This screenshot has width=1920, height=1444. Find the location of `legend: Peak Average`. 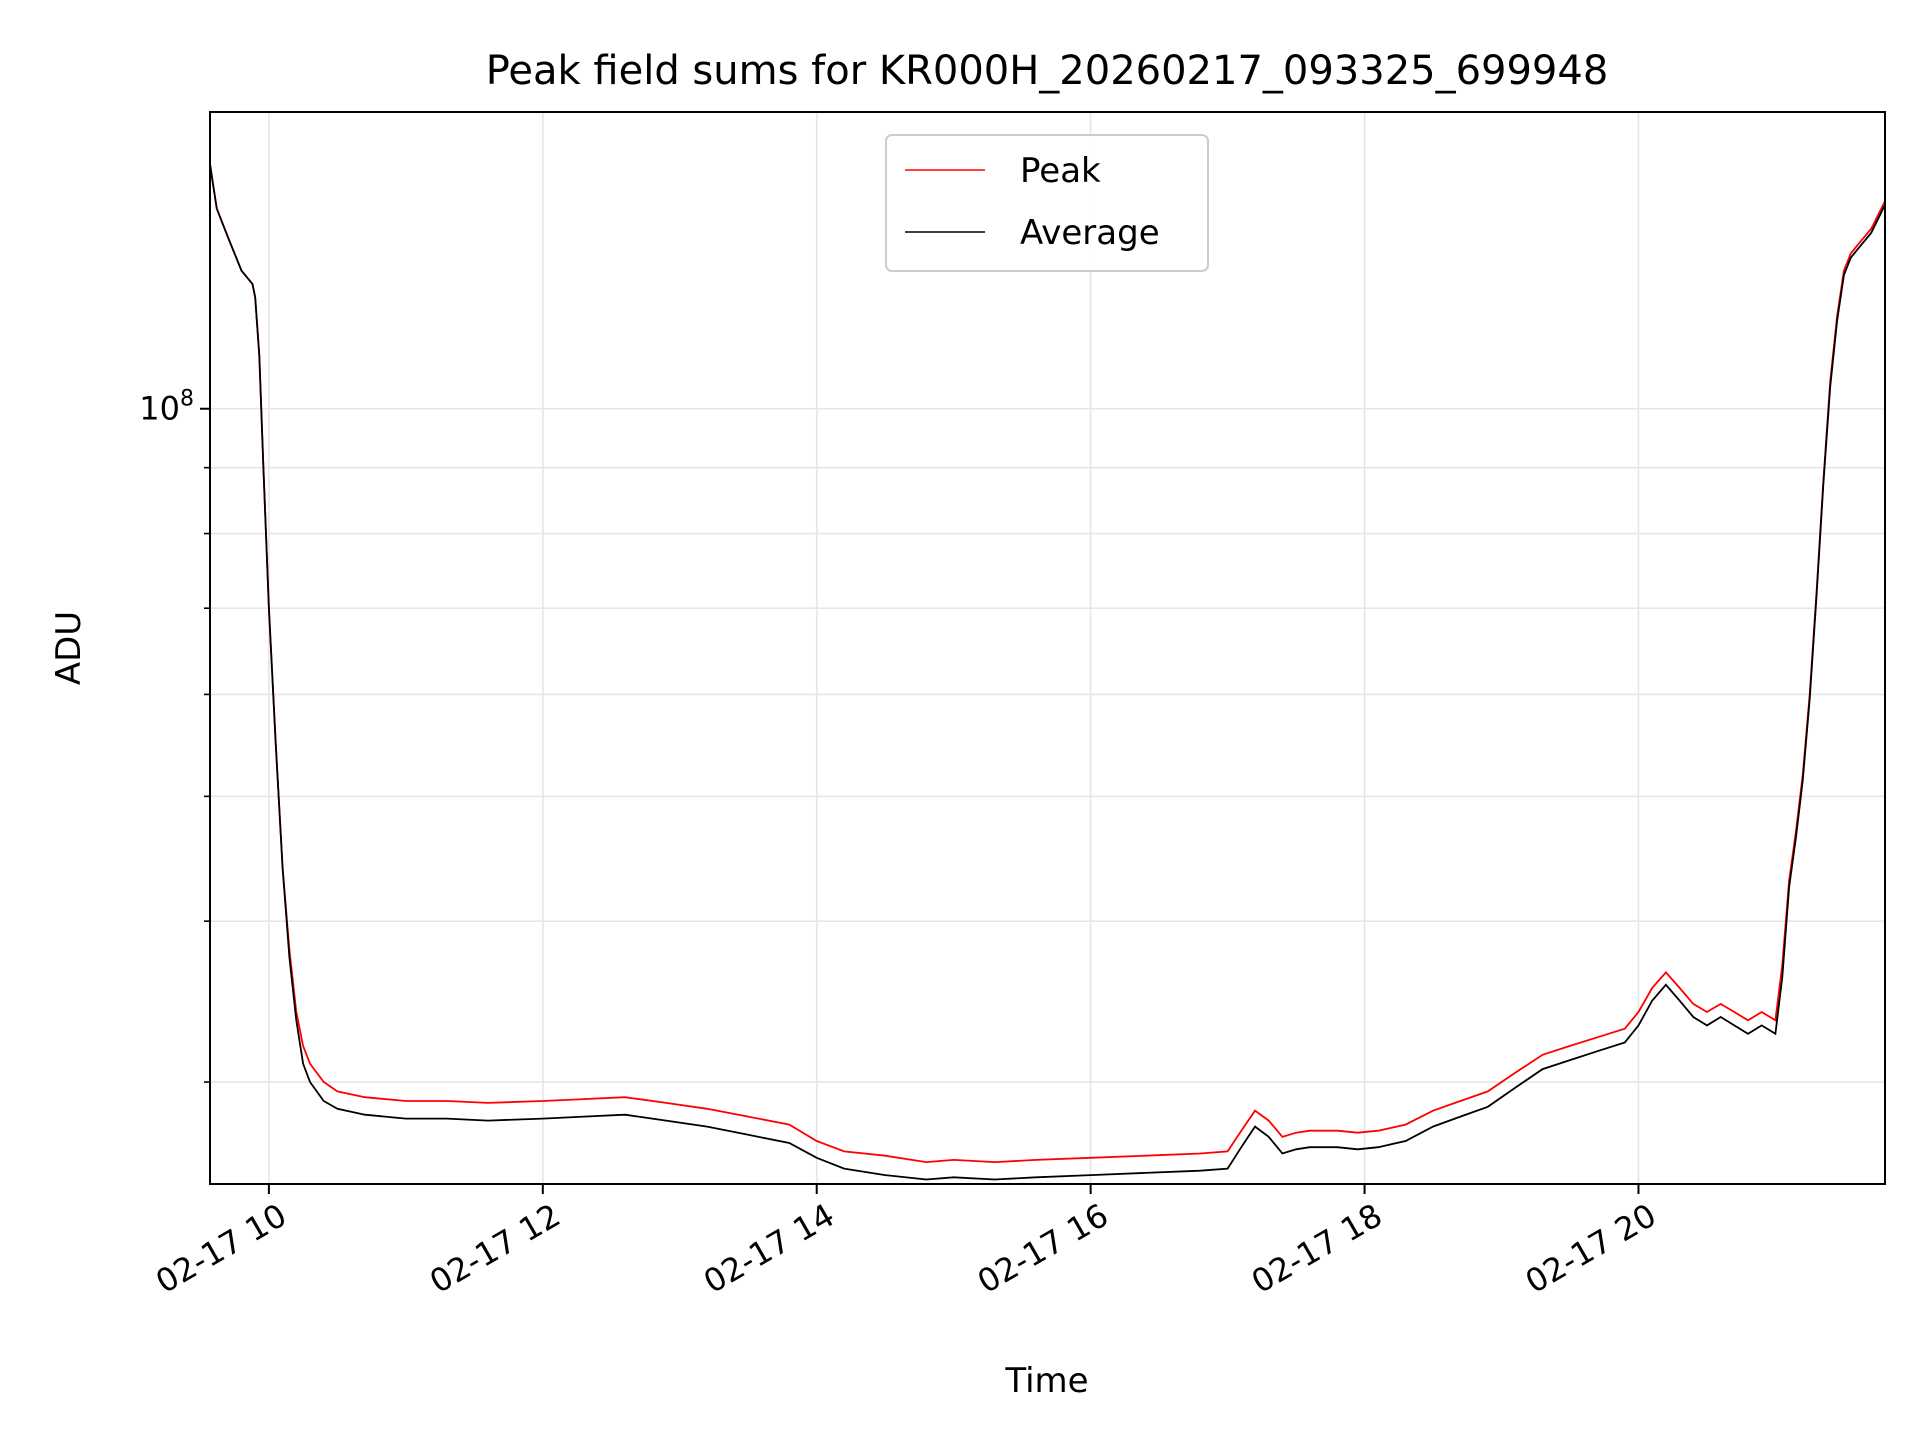

legend: Peak Average is located at coordinates (1047, 203).